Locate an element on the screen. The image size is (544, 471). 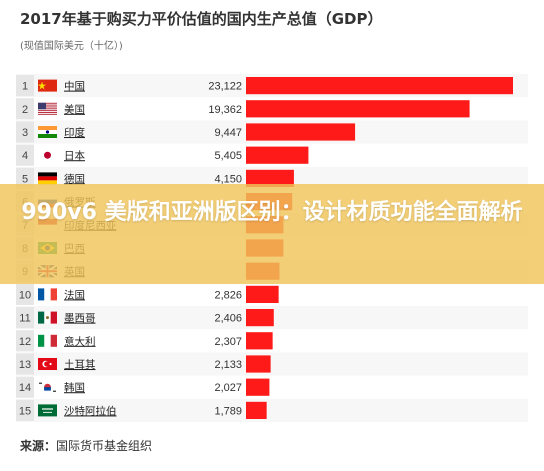
mx-flag-icon is located at coordinates (41, 317).